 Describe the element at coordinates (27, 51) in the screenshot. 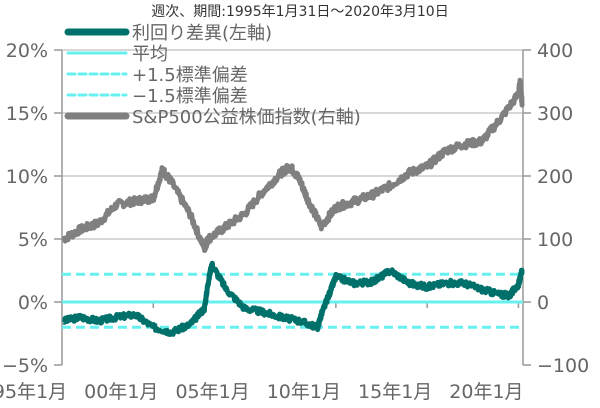

I see `left-tick-label: 20%` at that location.